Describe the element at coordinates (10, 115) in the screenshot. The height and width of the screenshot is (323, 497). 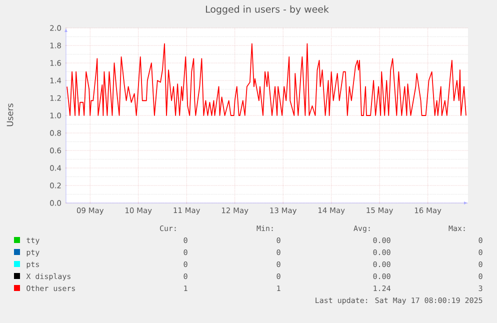
I see `y-axis-title: Users` at that location.